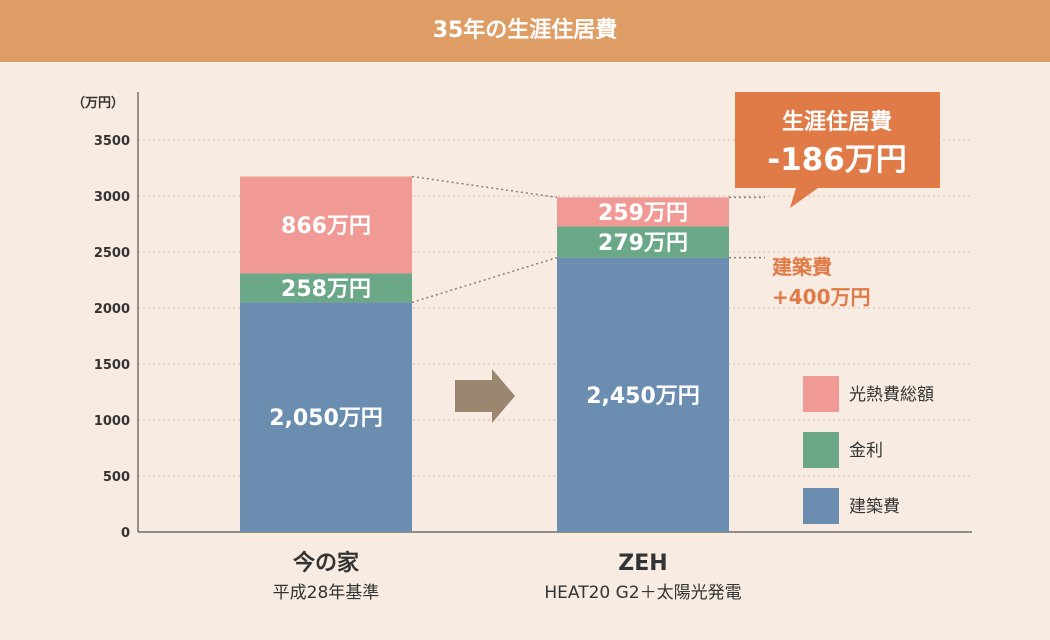 The height and width of the screenshot is (640, 1050). Describe the element at coordinates (485, 396) in the screenshot. I see `arrow-icon` at that location.